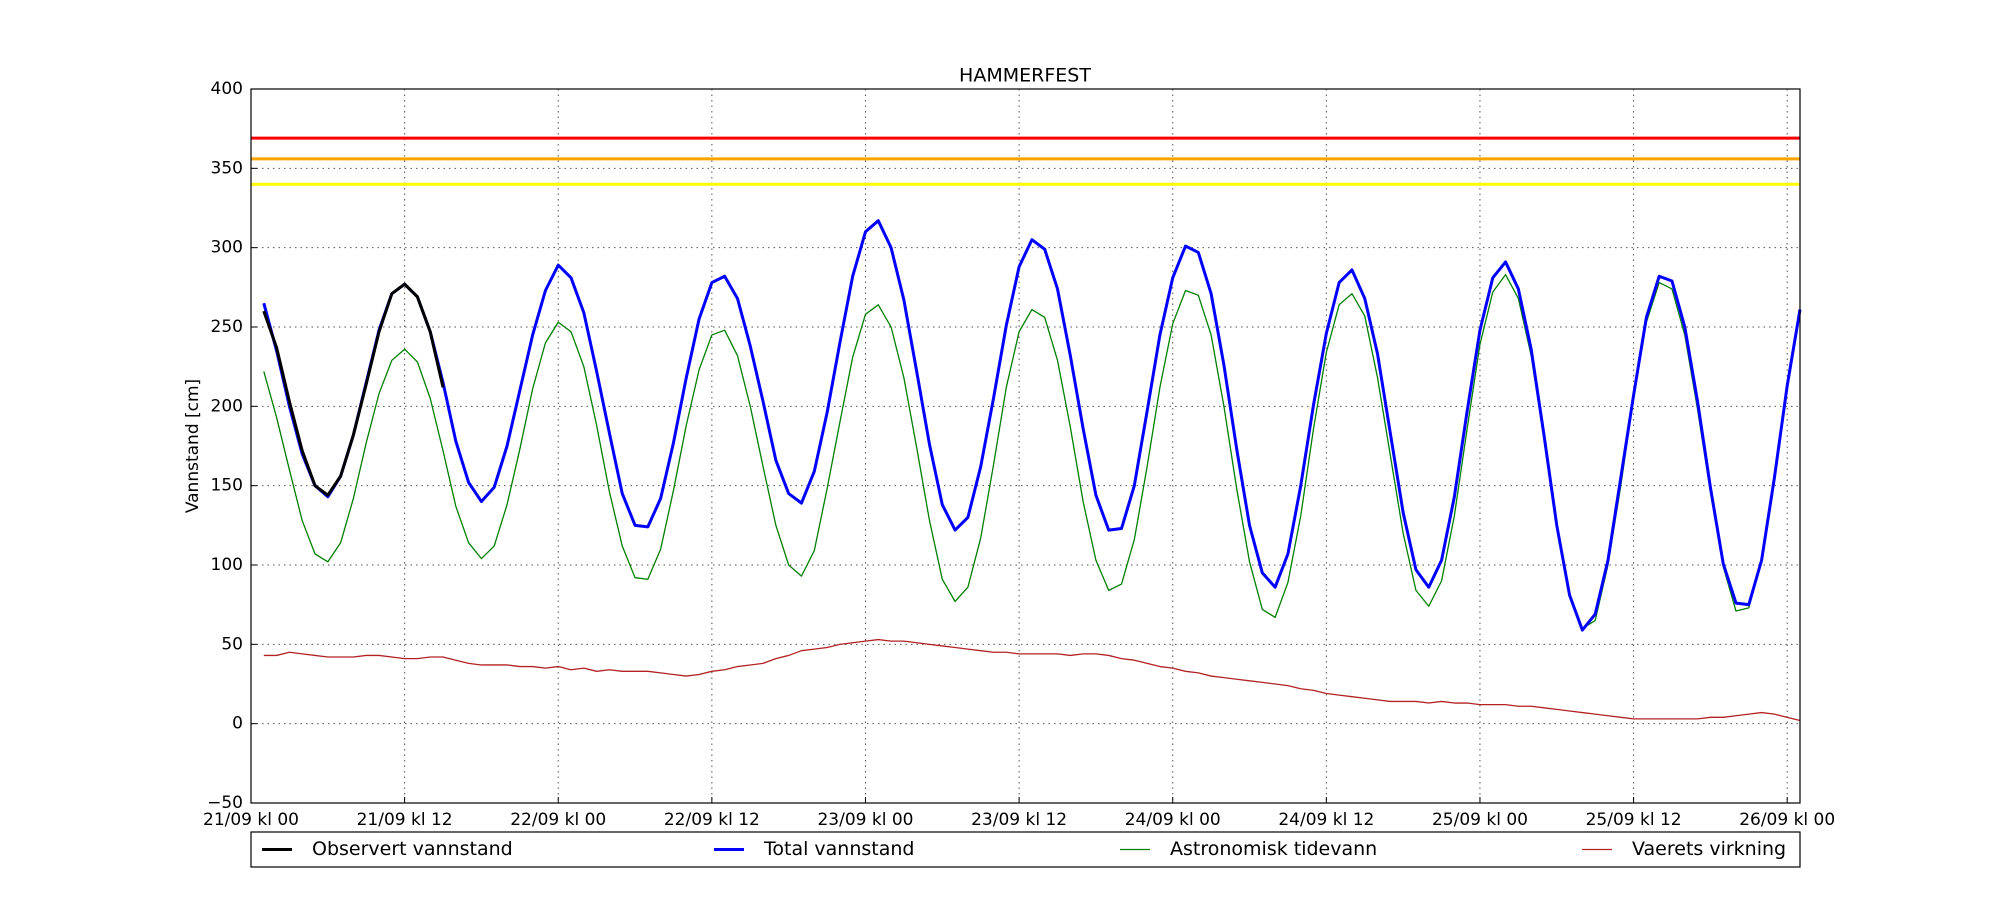 Image resolution: width=2000 pixels, height=900 pixels. I want to click on y-tick-label: 100, so click(227, 565).